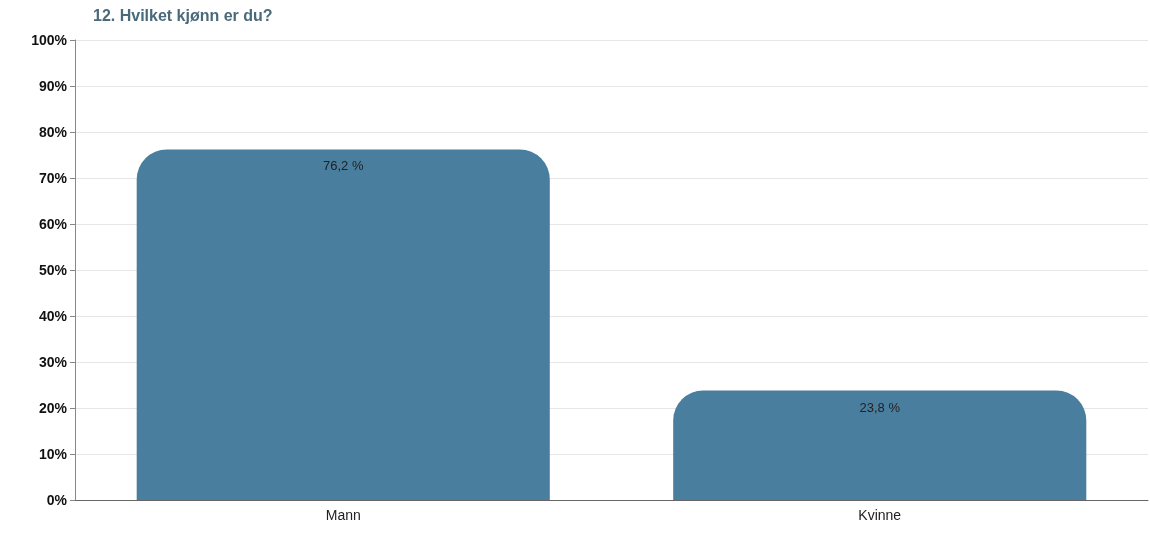 This screenshot has width=1150, height=535. What do you see at coordinates (53, 408) in the screenshot?
I see `y-tick-label: 20%` at bounding box center [53, 408].